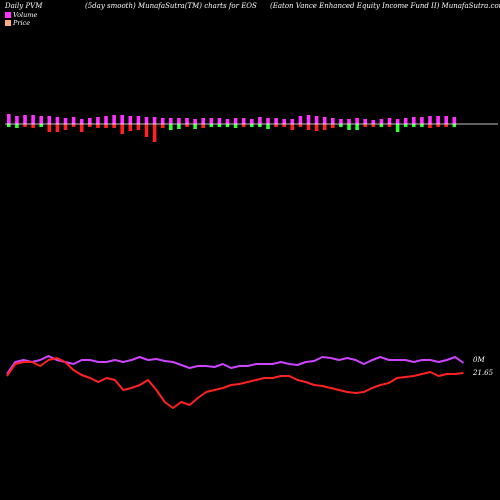 The image size is (500, 500). I want to click on volume-bars-group, so click(232, 128).